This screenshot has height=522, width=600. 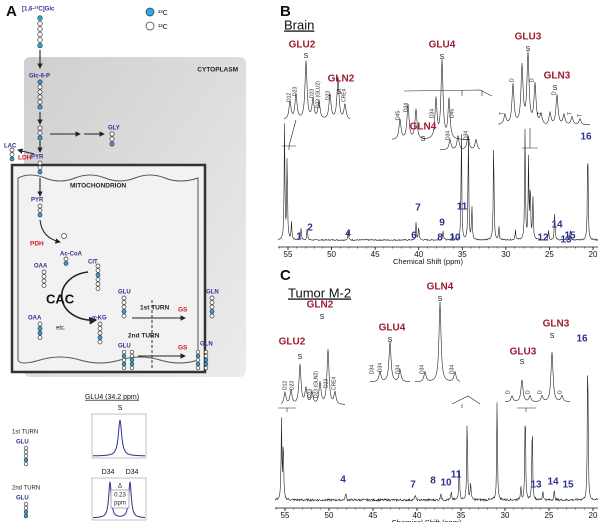 What do you see at coordinates (440, 238) in the screenshot?
I see `peak-number: 8` at bounding box center [440, 238].